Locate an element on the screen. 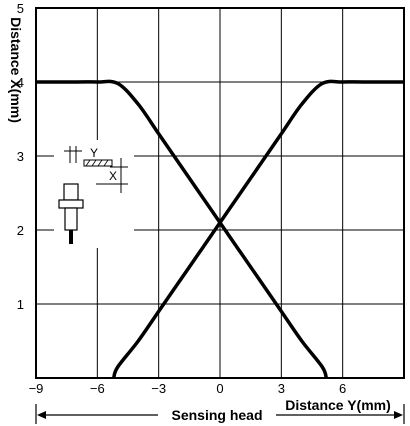  x-axis-label: Distance Y(mm) is located at coordinates (338, 405).